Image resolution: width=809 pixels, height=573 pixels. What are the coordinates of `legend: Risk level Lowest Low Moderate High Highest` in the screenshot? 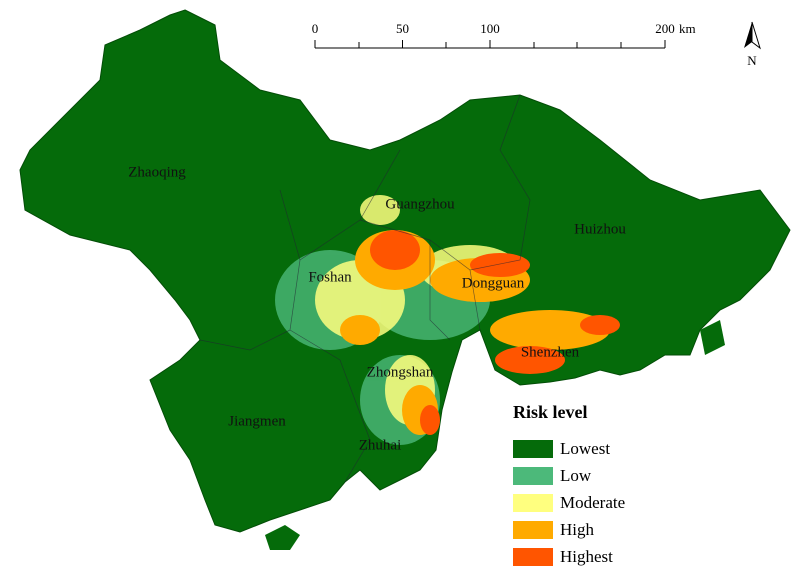 It's located at (569, 484).